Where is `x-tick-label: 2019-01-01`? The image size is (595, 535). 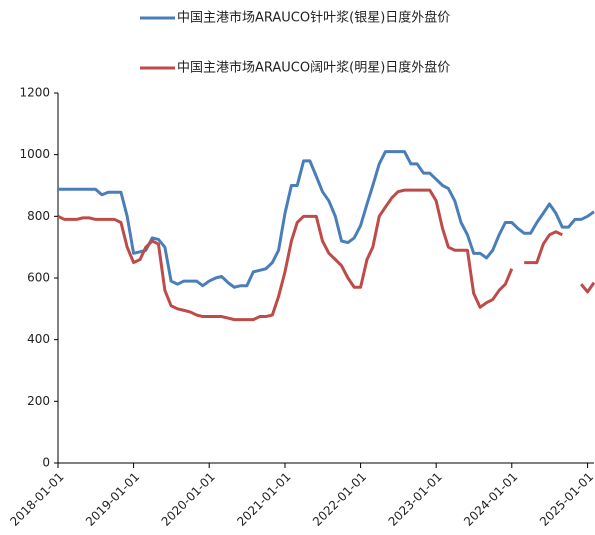 x-tick-label: 2019-01-01 is located at coordinates (112, 499).